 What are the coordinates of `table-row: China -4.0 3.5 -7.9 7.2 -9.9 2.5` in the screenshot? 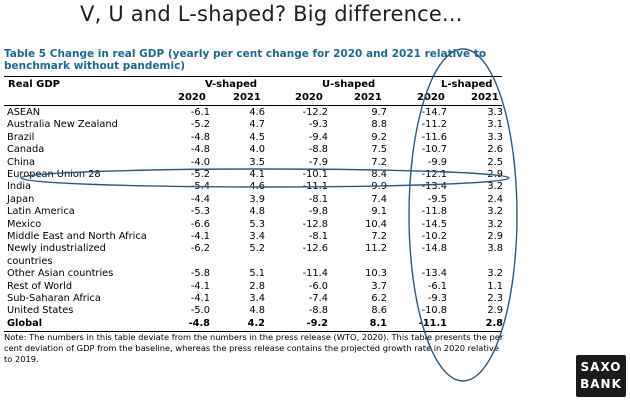 It's located at (253, 163).